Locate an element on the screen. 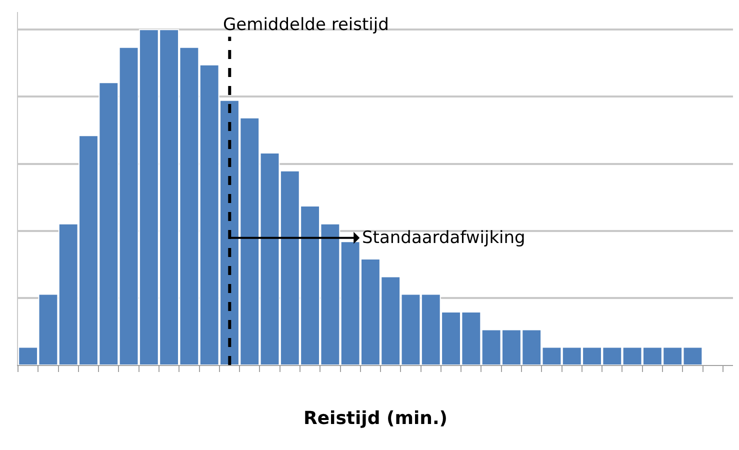  x-axis-title: Reistijd (min.) is located at coordinates (375, 419).